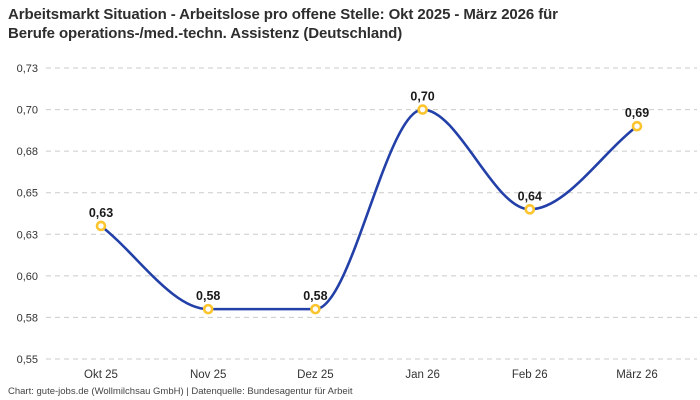 The image size is (700, 400). I want to click on x-tick-label: März 26, so click(637, 375).